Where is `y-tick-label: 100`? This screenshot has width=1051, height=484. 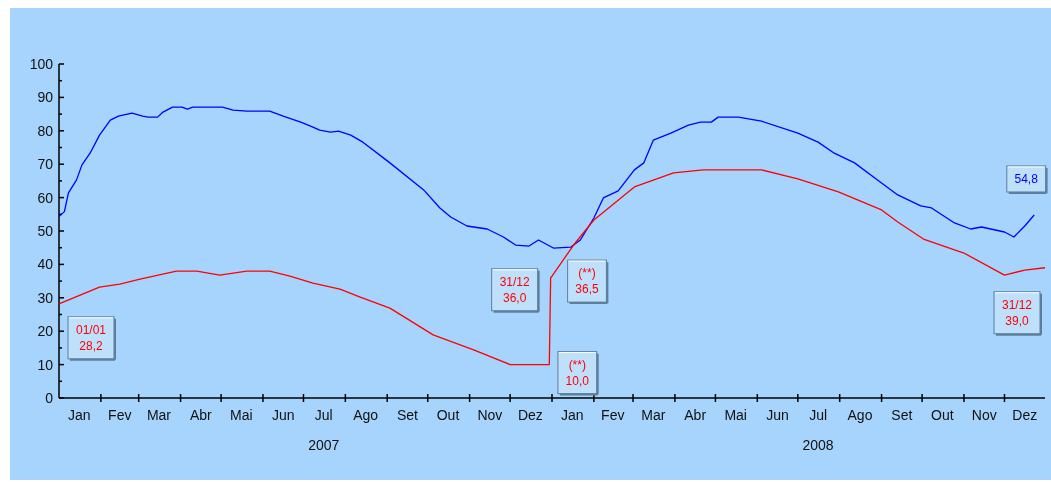
y-tick-label: 100 is located at coordinates (41, 63).